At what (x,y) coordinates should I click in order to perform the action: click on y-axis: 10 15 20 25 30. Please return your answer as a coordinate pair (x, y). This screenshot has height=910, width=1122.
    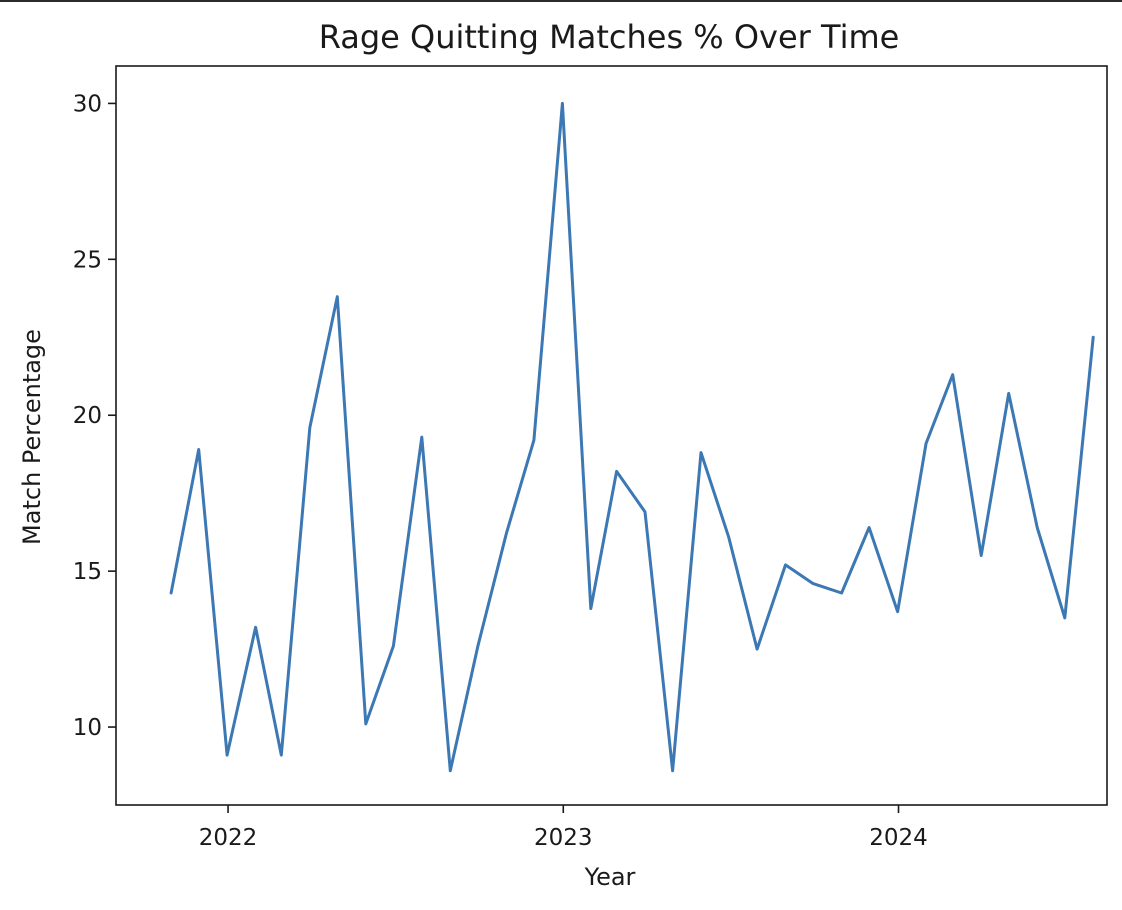
    Looking at the image, I should click on (94, 416).